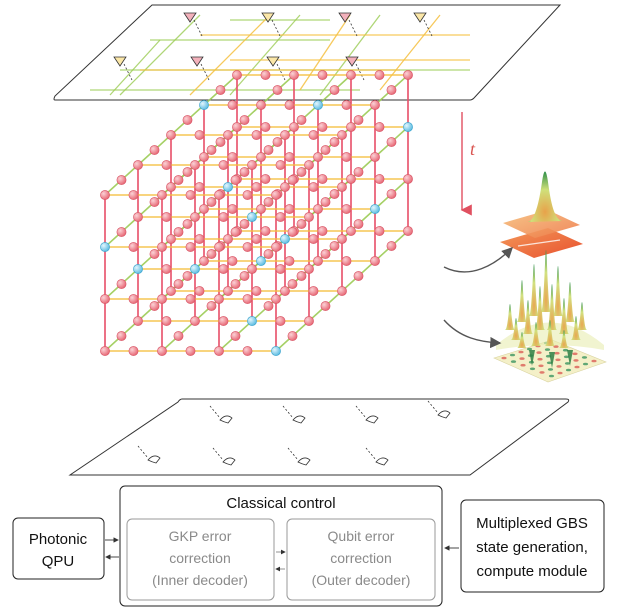  I want to click on homodyne-detectors, so click(294, 433).